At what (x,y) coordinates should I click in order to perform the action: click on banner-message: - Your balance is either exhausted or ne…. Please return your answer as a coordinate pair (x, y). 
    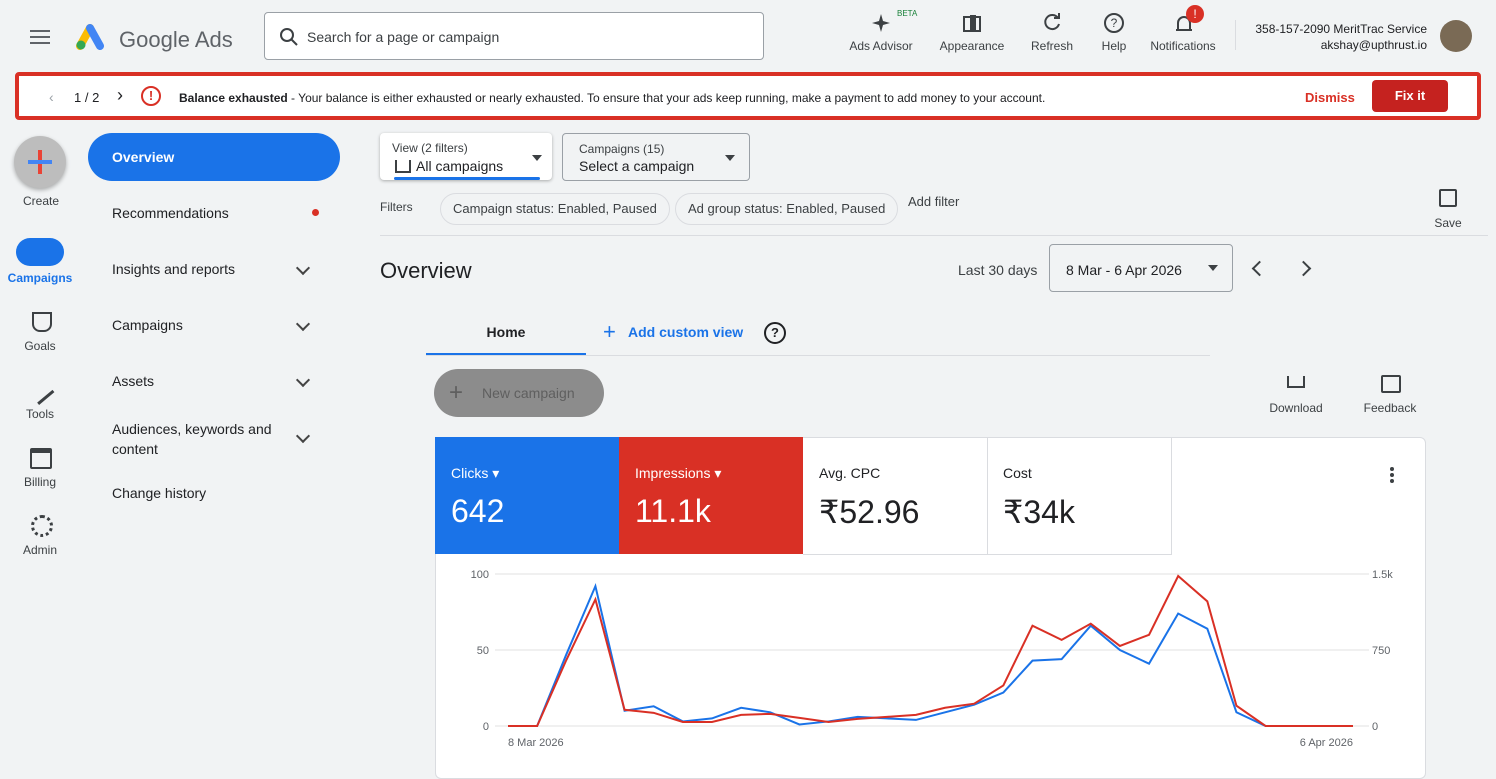
    Looking at the image, I should click on (666, 98).